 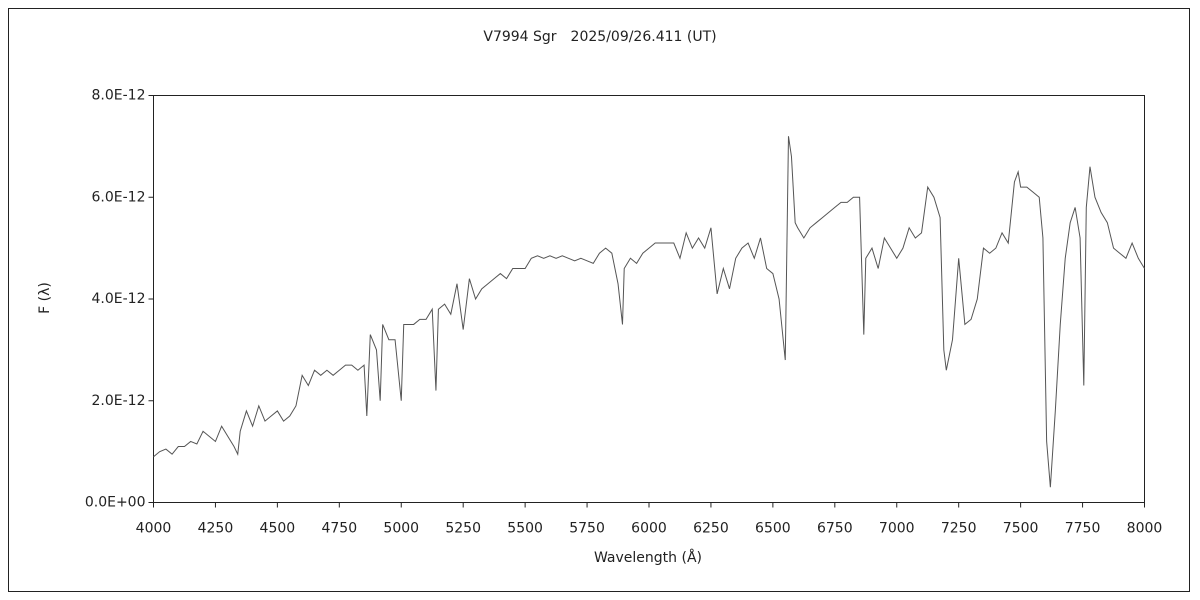 I want to click on x-tick-label: 6500, so click(x=773, y=529).